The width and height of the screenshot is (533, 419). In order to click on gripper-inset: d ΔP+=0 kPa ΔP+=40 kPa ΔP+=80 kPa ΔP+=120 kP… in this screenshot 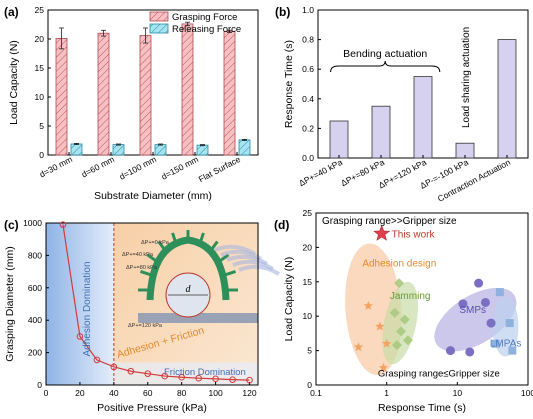, I will do `click(201, 279)`.